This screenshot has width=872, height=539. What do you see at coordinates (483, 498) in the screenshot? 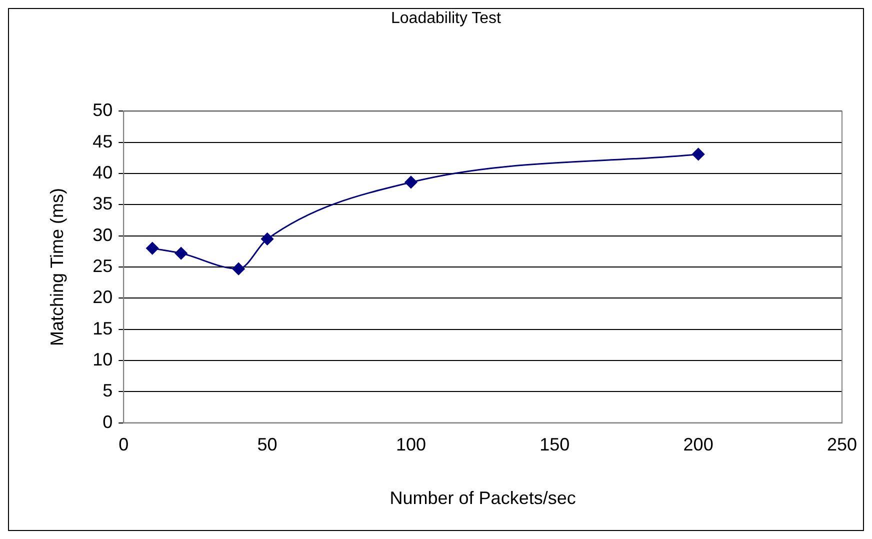
I see `x-axis-title: Number of Packets/sec` at bounding box center [483, 498].